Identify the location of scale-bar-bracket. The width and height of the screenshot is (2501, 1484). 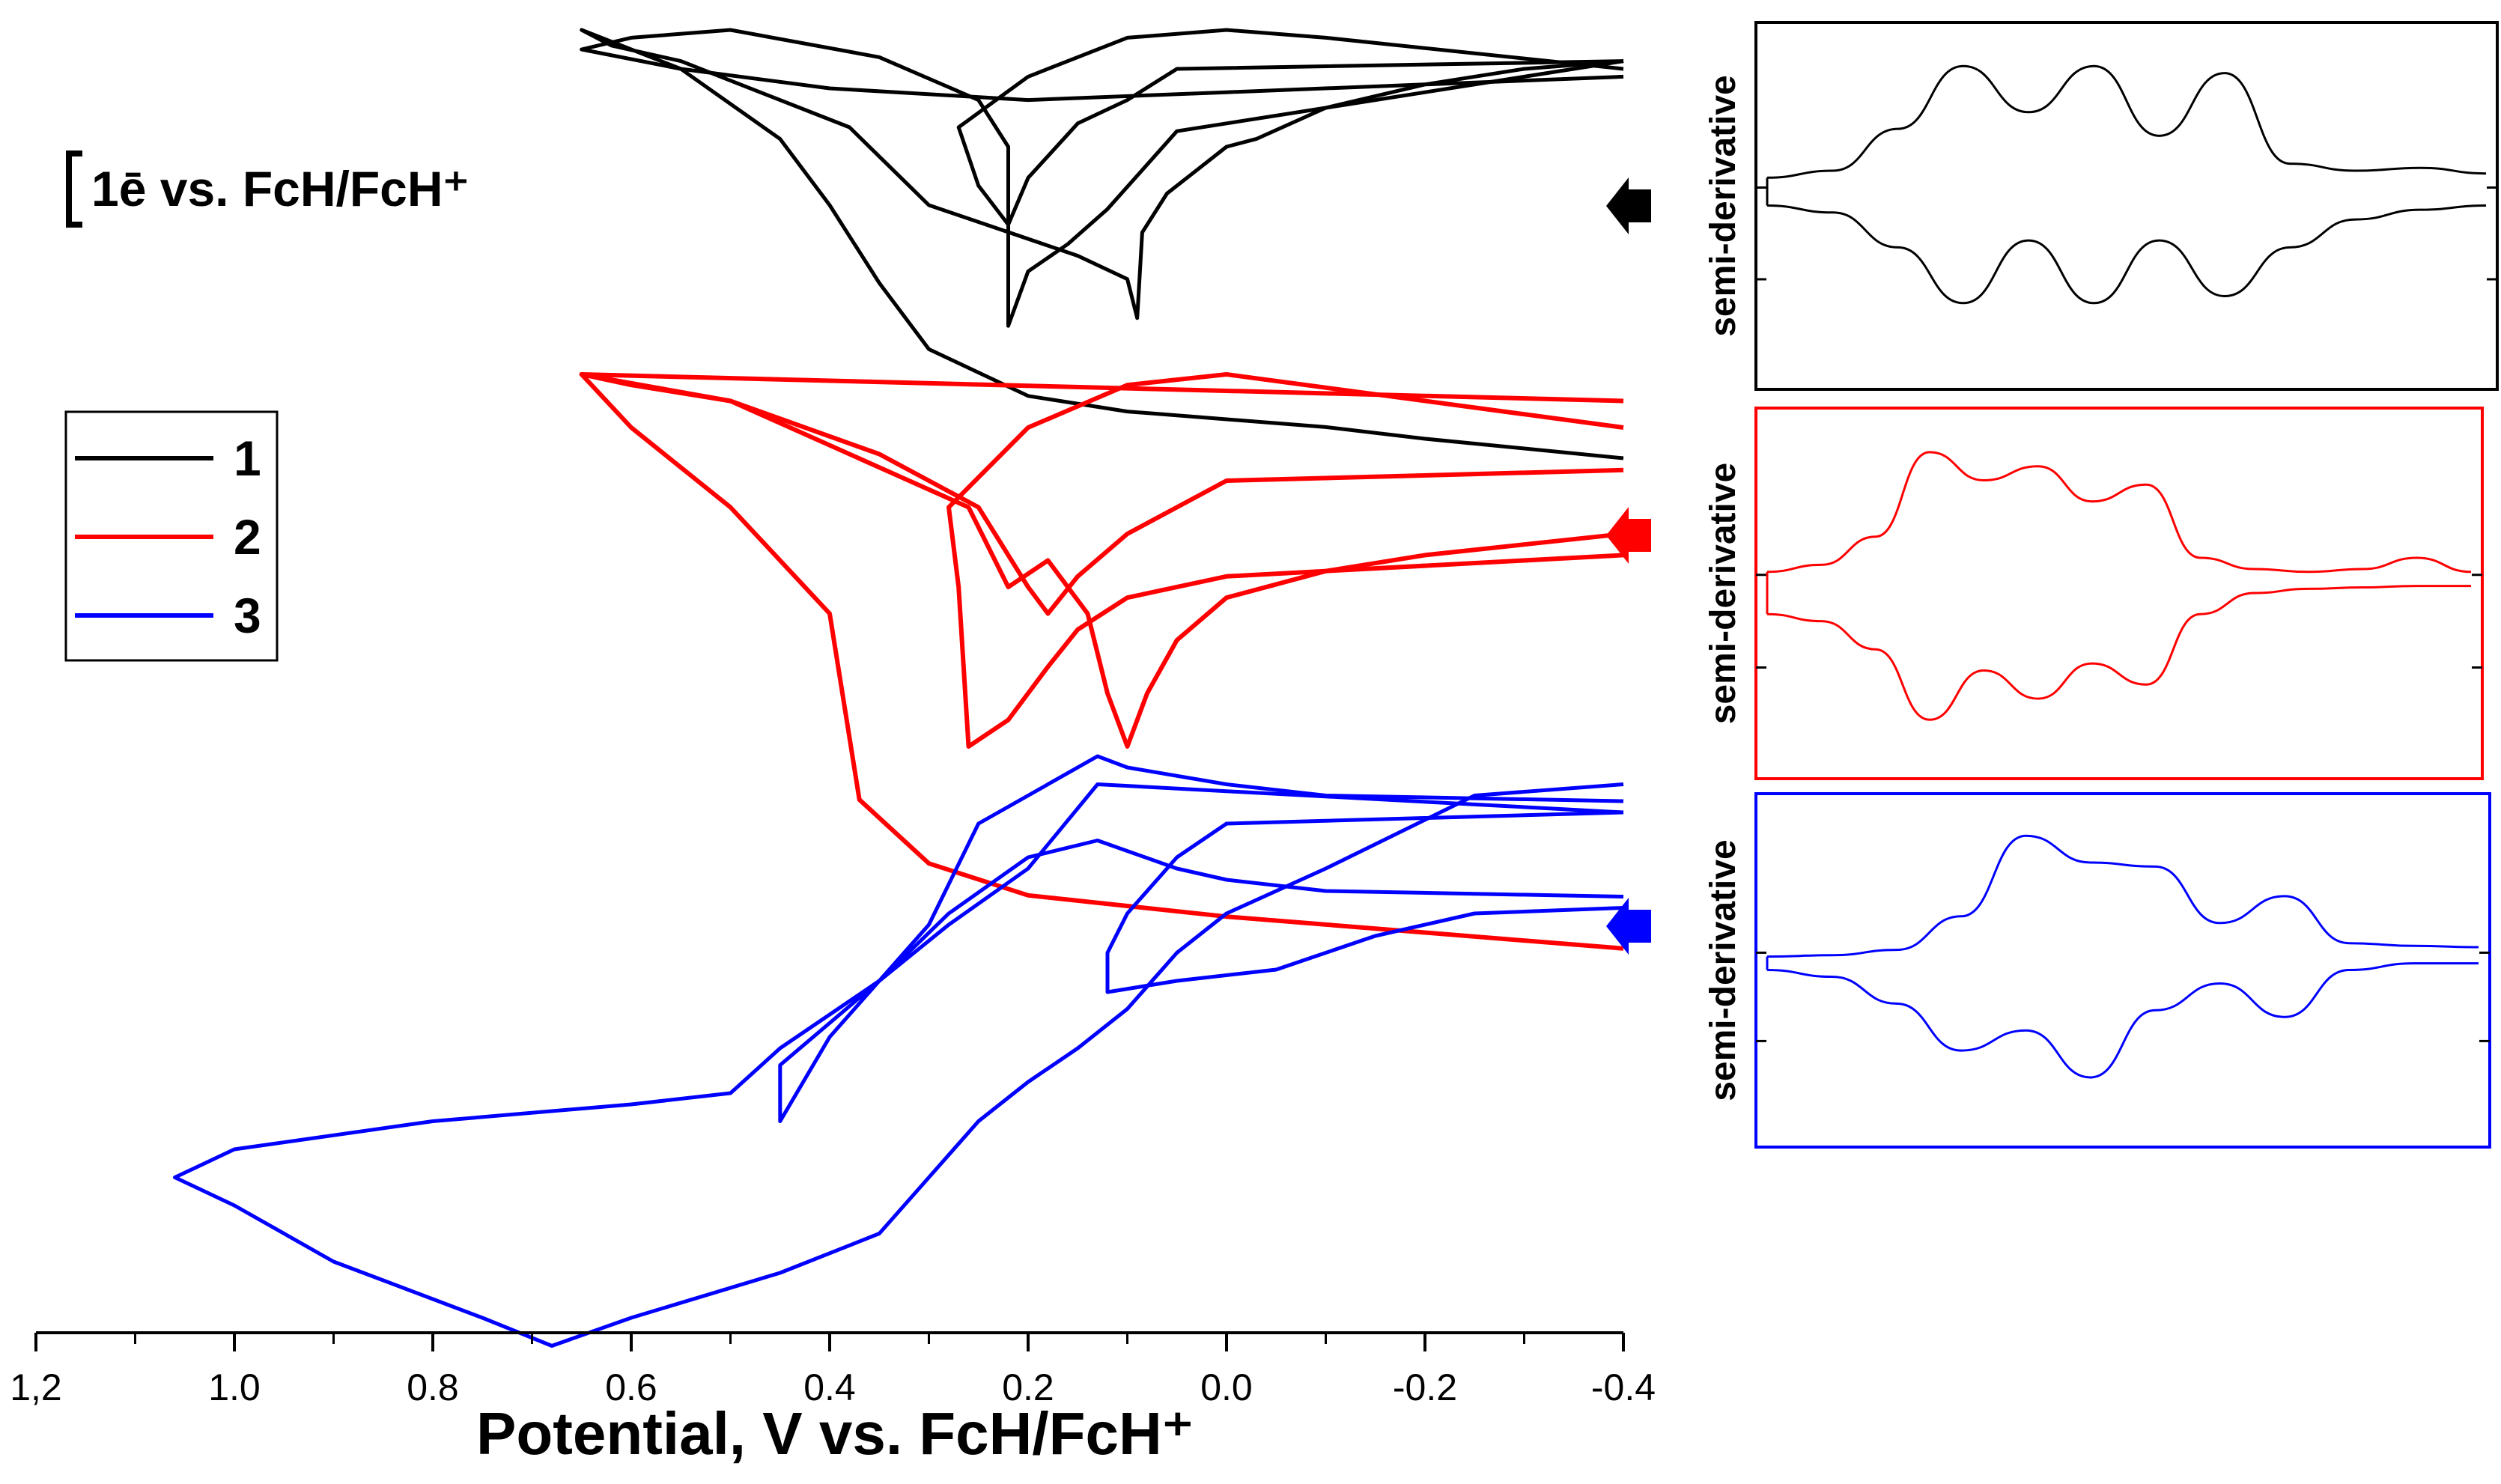
(74, 189).